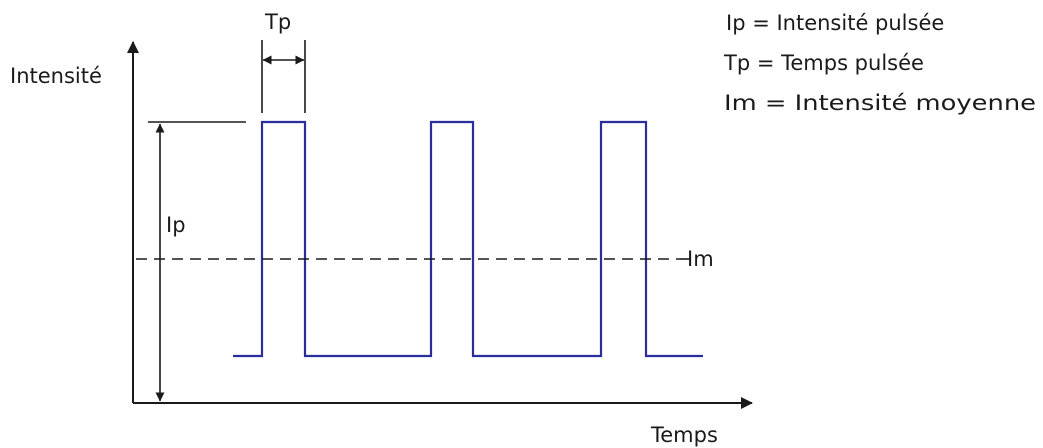  What do you see at coordinates (700, 259) in the screenshot?
I see `im-label: Im` at bounding box center [700, 259].